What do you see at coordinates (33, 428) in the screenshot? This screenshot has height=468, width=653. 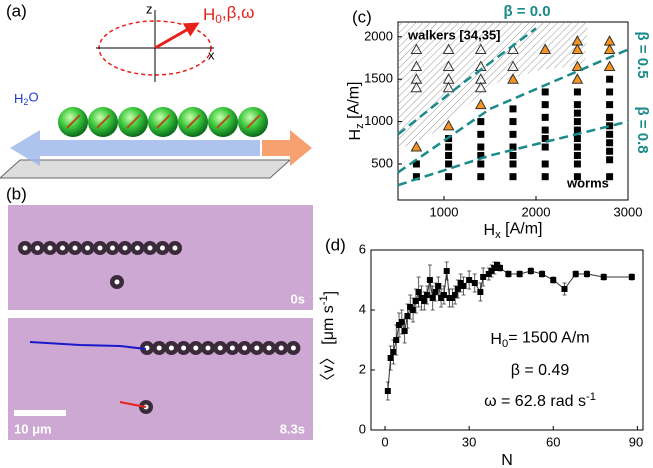 I see `scale-label: 10 μm` at bounding box center [33, 428].